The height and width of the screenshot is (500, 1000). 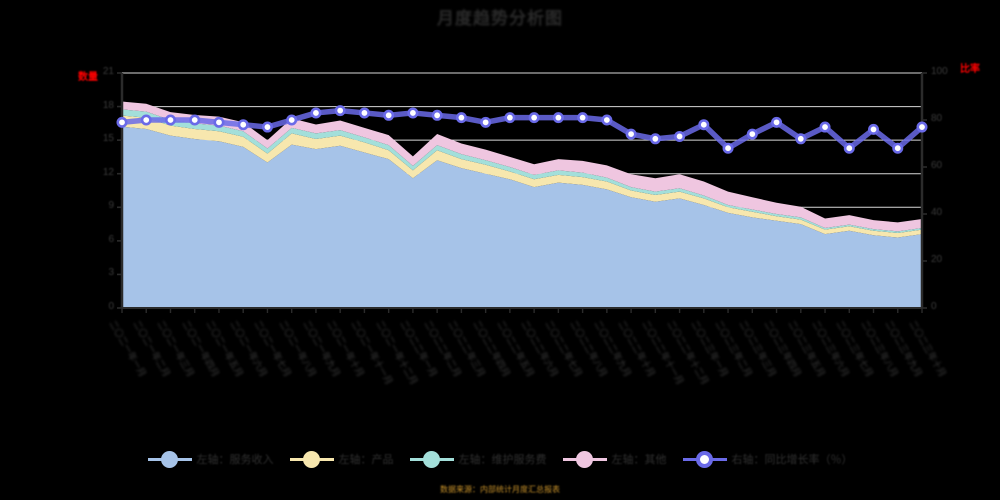 I want to click on right-tick-label: 20, so click(x=937, y=259).